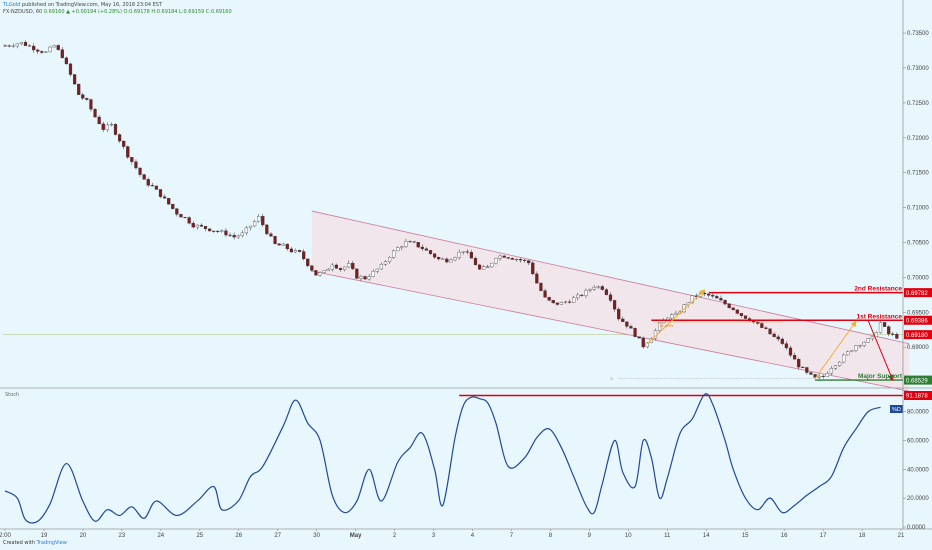 Image resolution: width=932 pixels, height=550 pixels. What do you see at coordinates (395, 536) in the screenshot?
I see `time-tick-label: 2` at bounding box center [395, 536].